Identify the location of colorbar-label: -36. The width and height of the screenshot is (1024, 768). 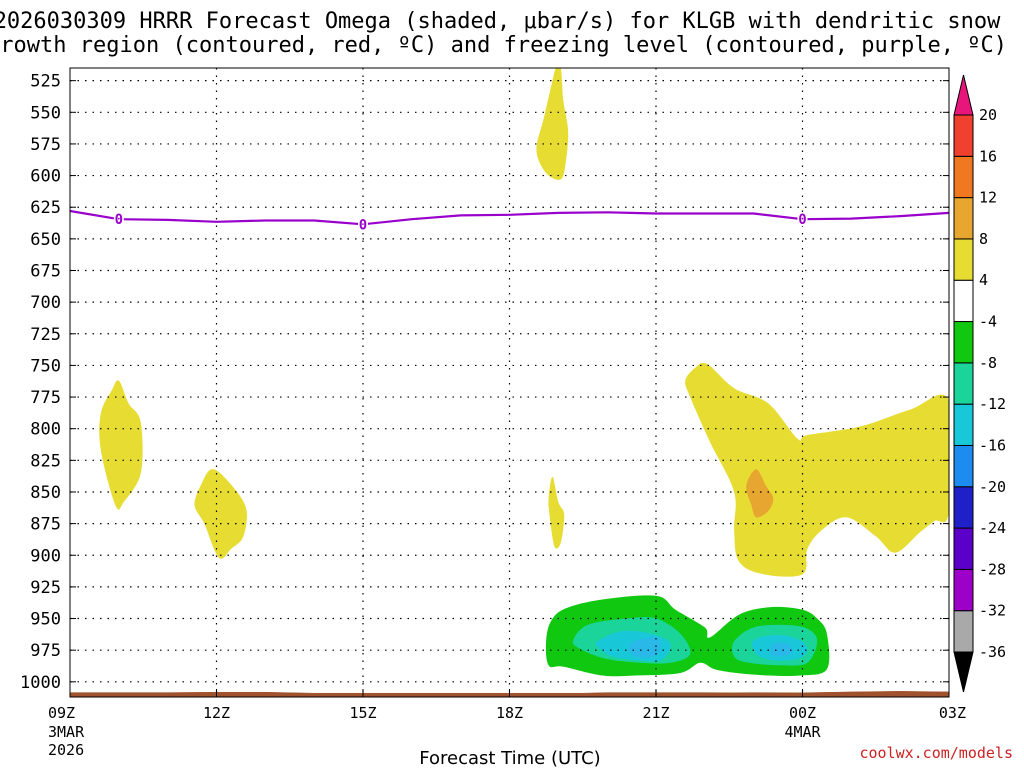
(992, 652).